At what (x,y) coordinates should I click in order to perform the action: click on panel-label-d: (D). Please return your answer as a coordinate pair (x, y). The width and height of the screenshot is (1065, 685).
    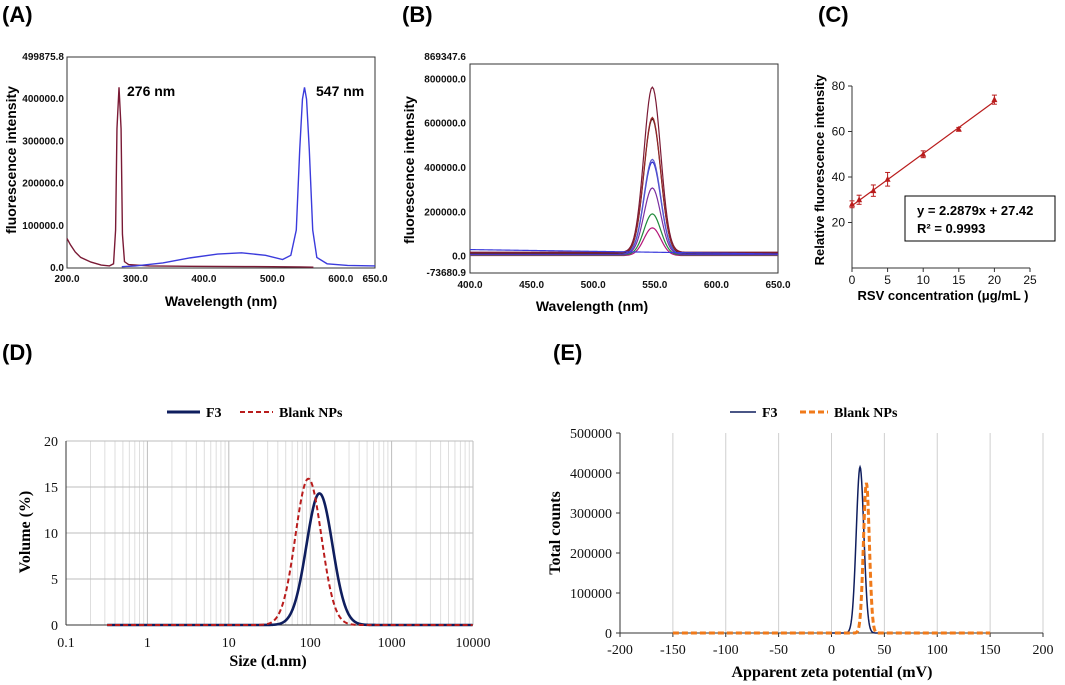
    Looking at the image, I should click on (17, 352).